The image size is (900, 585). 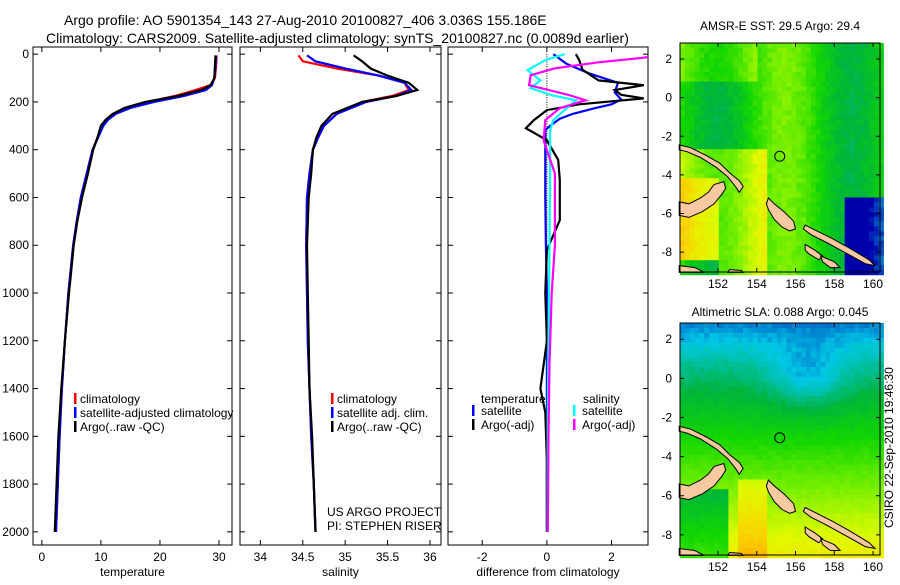 I want to click on x-tick-label: 20, so click(x=160, y=557).